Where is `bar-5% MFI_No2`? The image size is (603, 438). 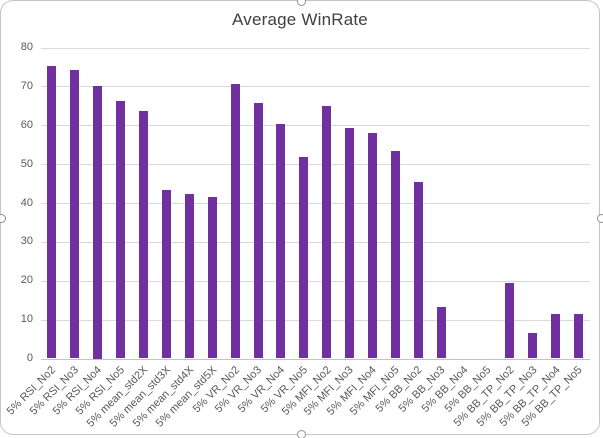
bar-5% MFI_No2 is located at coordinates (327, 232).